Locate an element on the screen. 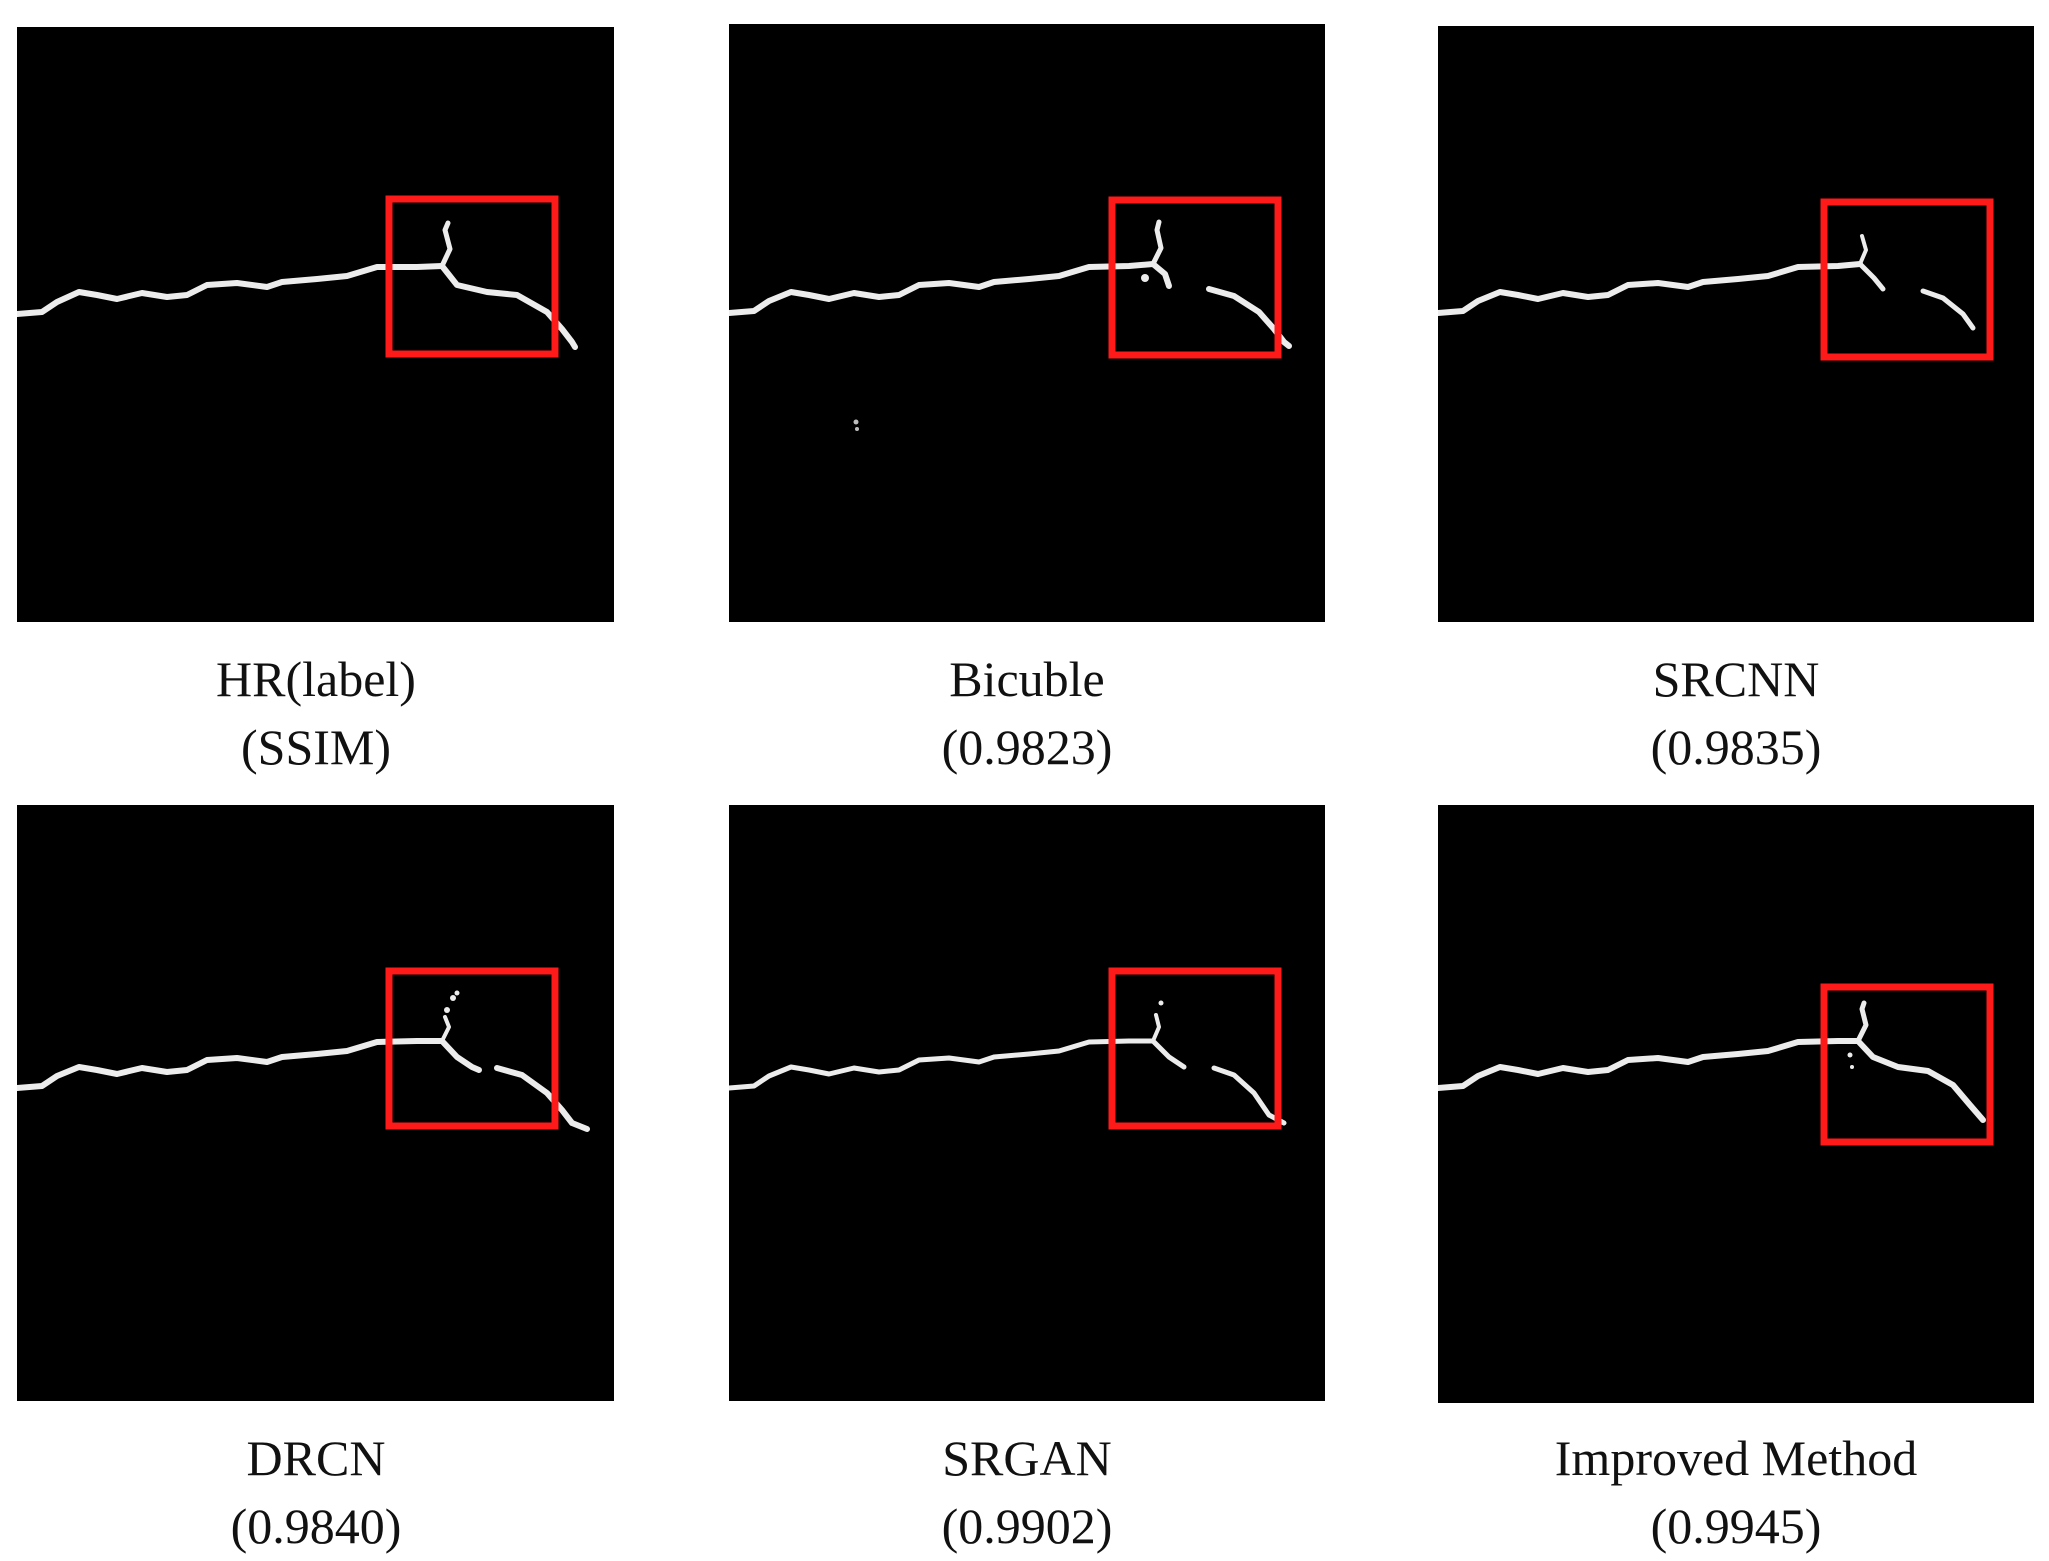 Image resolution: width=2049 pixels, height=1561 pixels. panel-title: DRCN is located at coordinates (316, 1458).